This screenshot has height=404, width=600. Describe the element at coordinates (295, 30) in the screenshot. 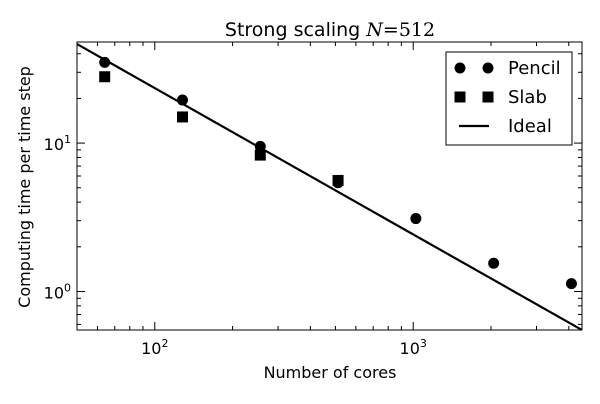

I see `chart-title-prefix: Strong scaling` at that location.